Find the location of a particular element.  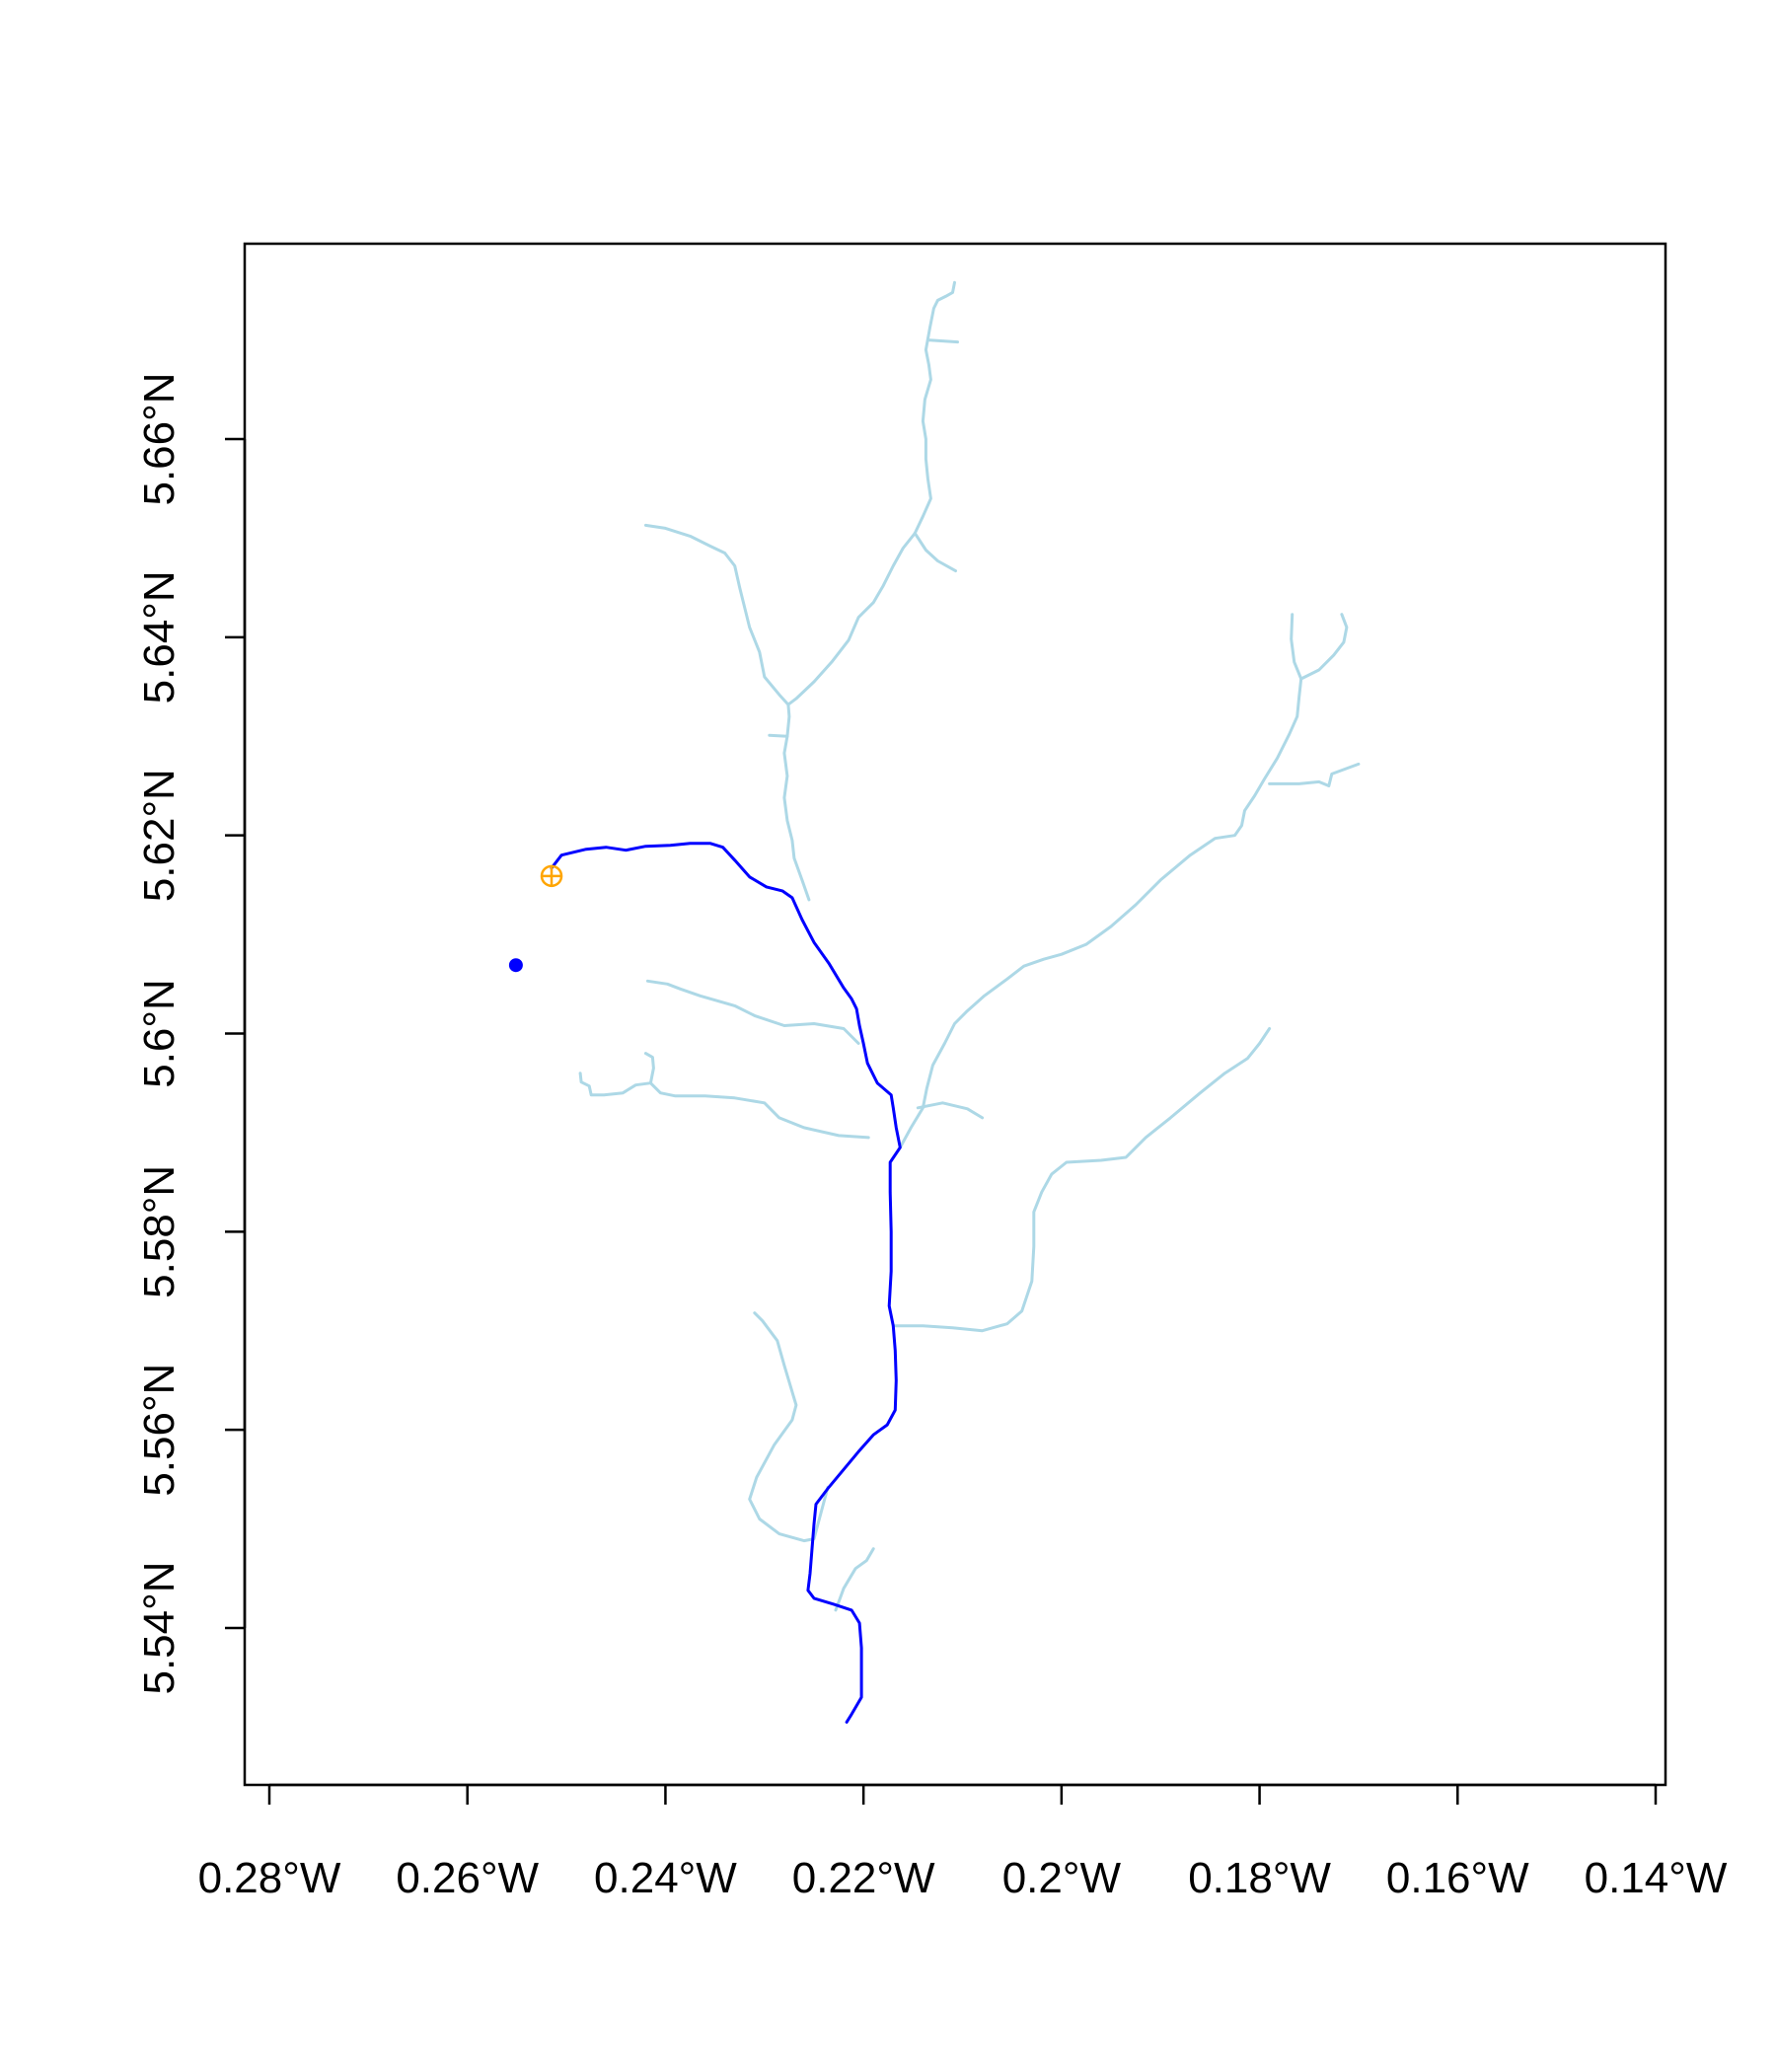

y-tick-label-7: 5.66°N is located at coordinates (160, 439).